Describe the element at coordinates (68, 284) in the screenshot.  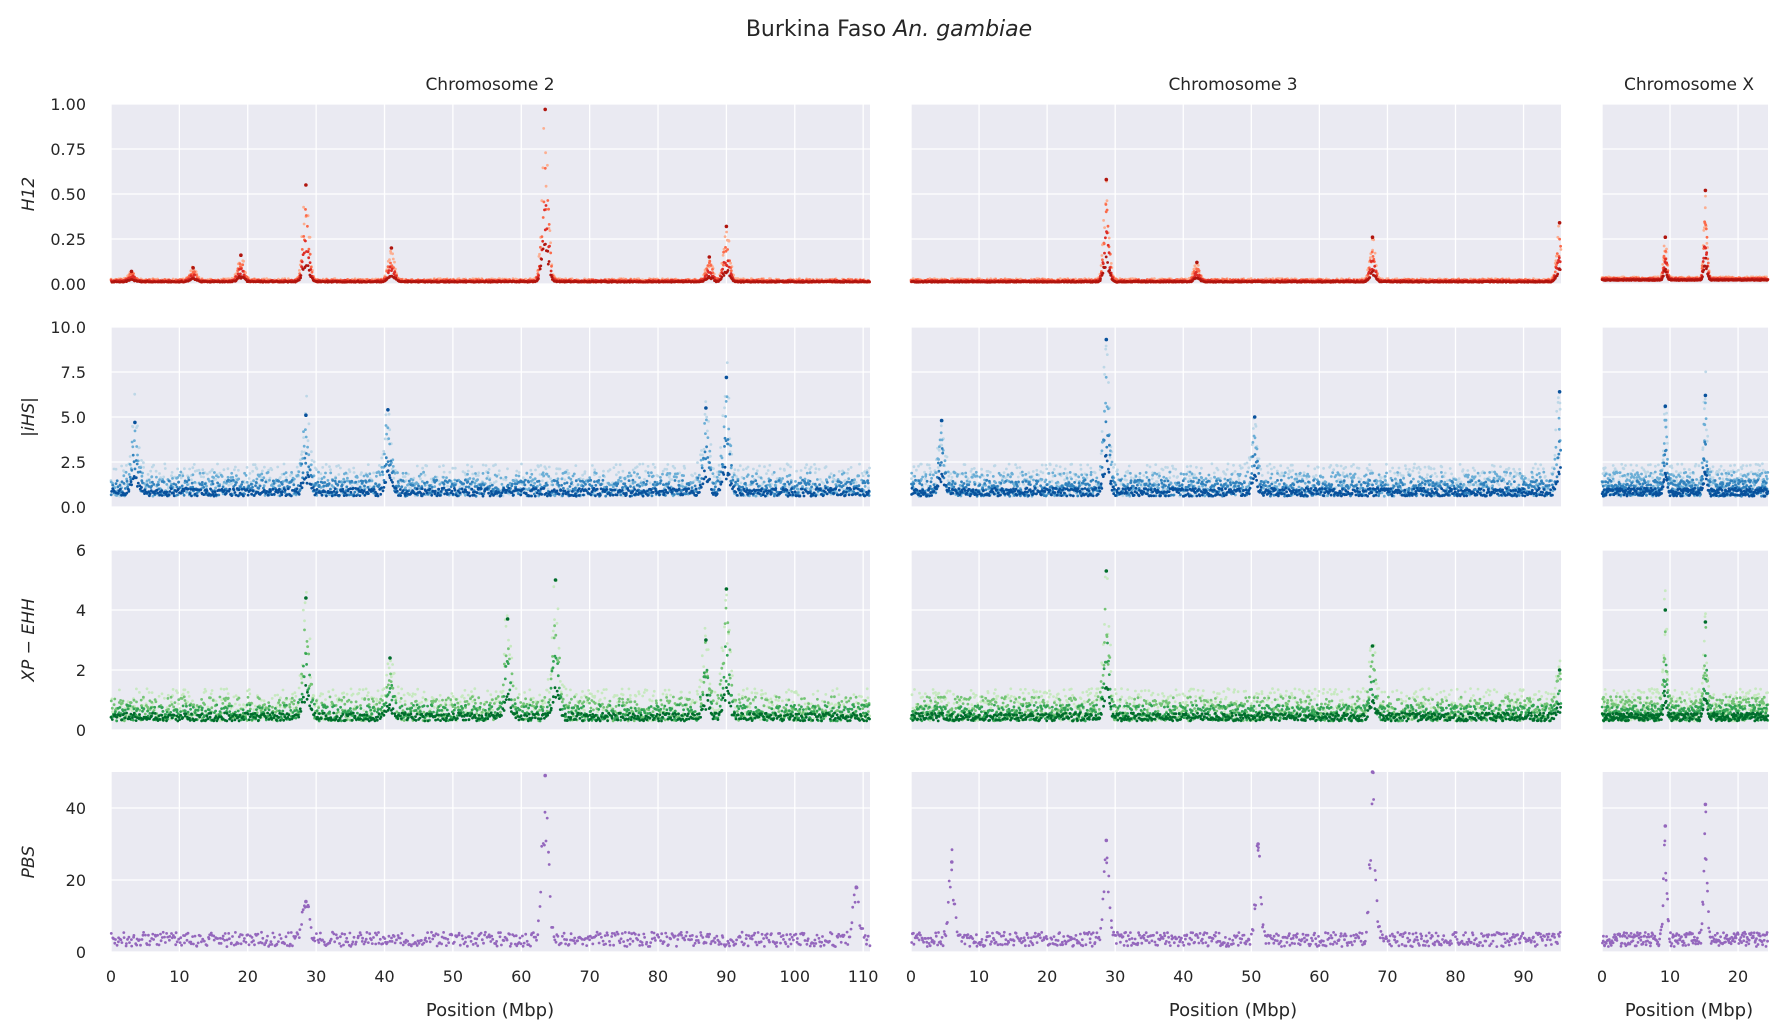
I see `y-tick-label: 0.00` at that location.